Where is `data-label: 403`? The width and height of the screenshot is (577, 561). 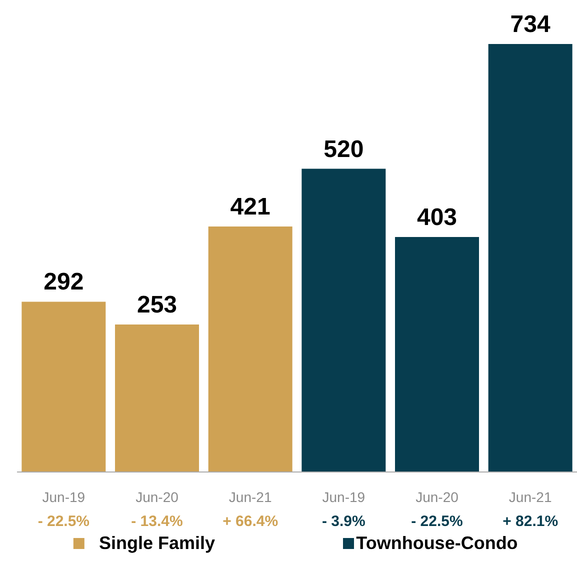
data-label: 403 is located at coordinates (437, 218).